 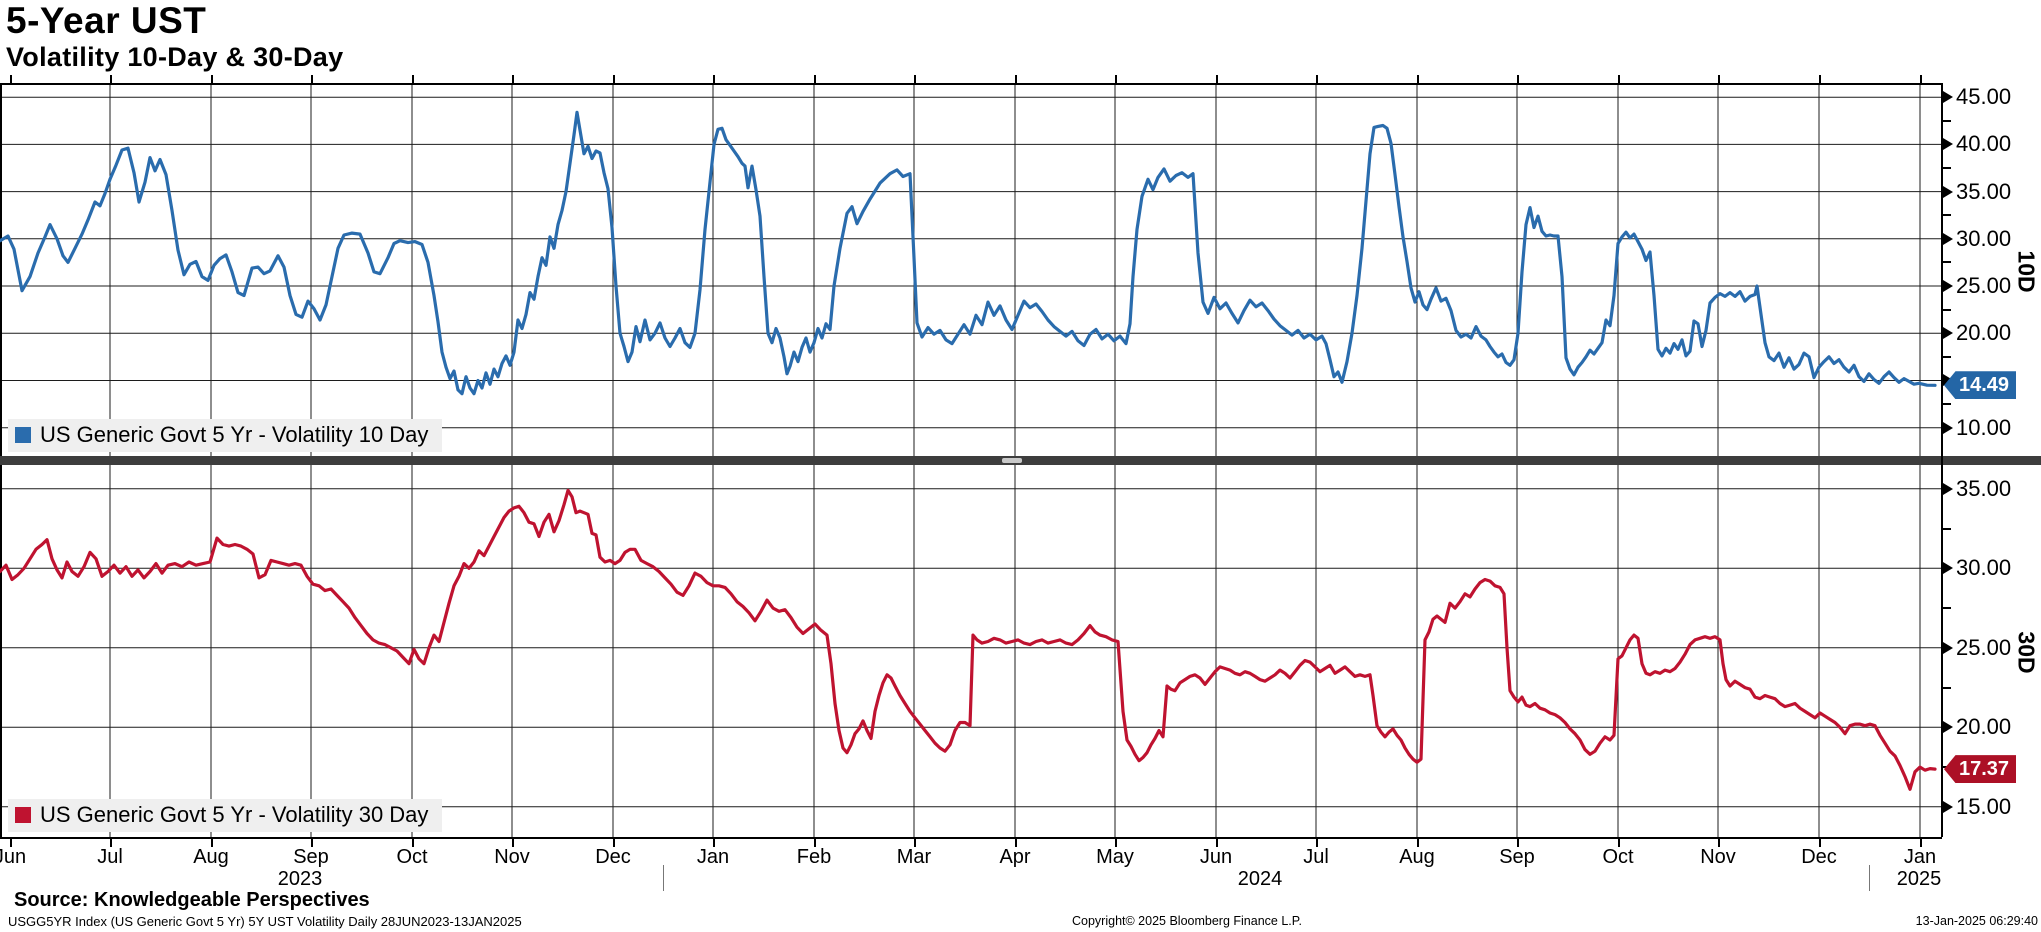 I want to click on y-axis-label-vol10d: 10.00, so click(x=1977, y=427).